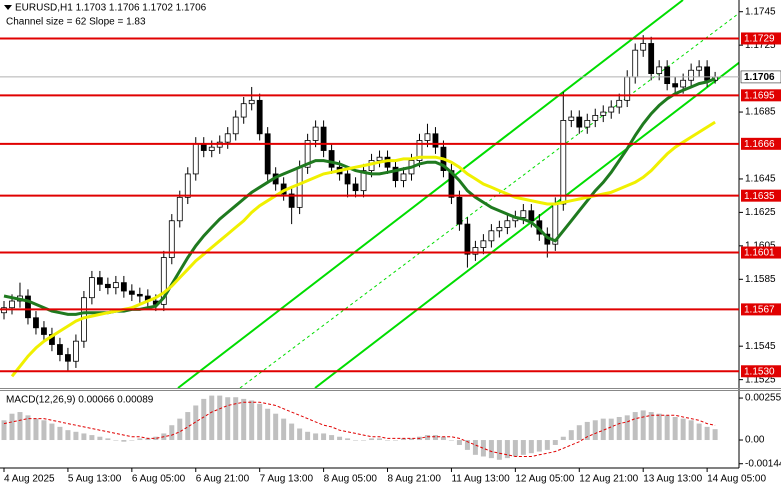  I want to click on x-tick-label: 8 Aug 05:00, so click(351, 479).